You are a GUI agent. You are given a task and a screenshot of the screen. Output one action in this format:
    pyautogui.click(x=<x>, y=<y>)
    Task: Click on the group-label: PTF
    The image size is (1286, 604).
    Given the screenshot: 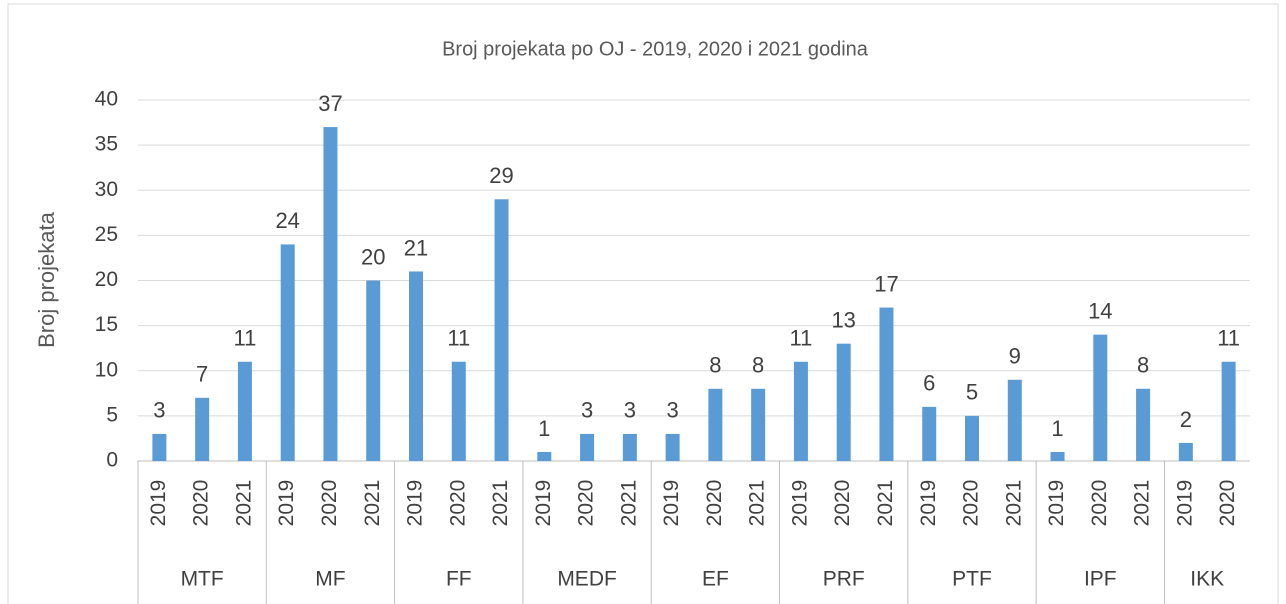 What is the action you would take?
    pyautogui.click(x=972, y=579)
    